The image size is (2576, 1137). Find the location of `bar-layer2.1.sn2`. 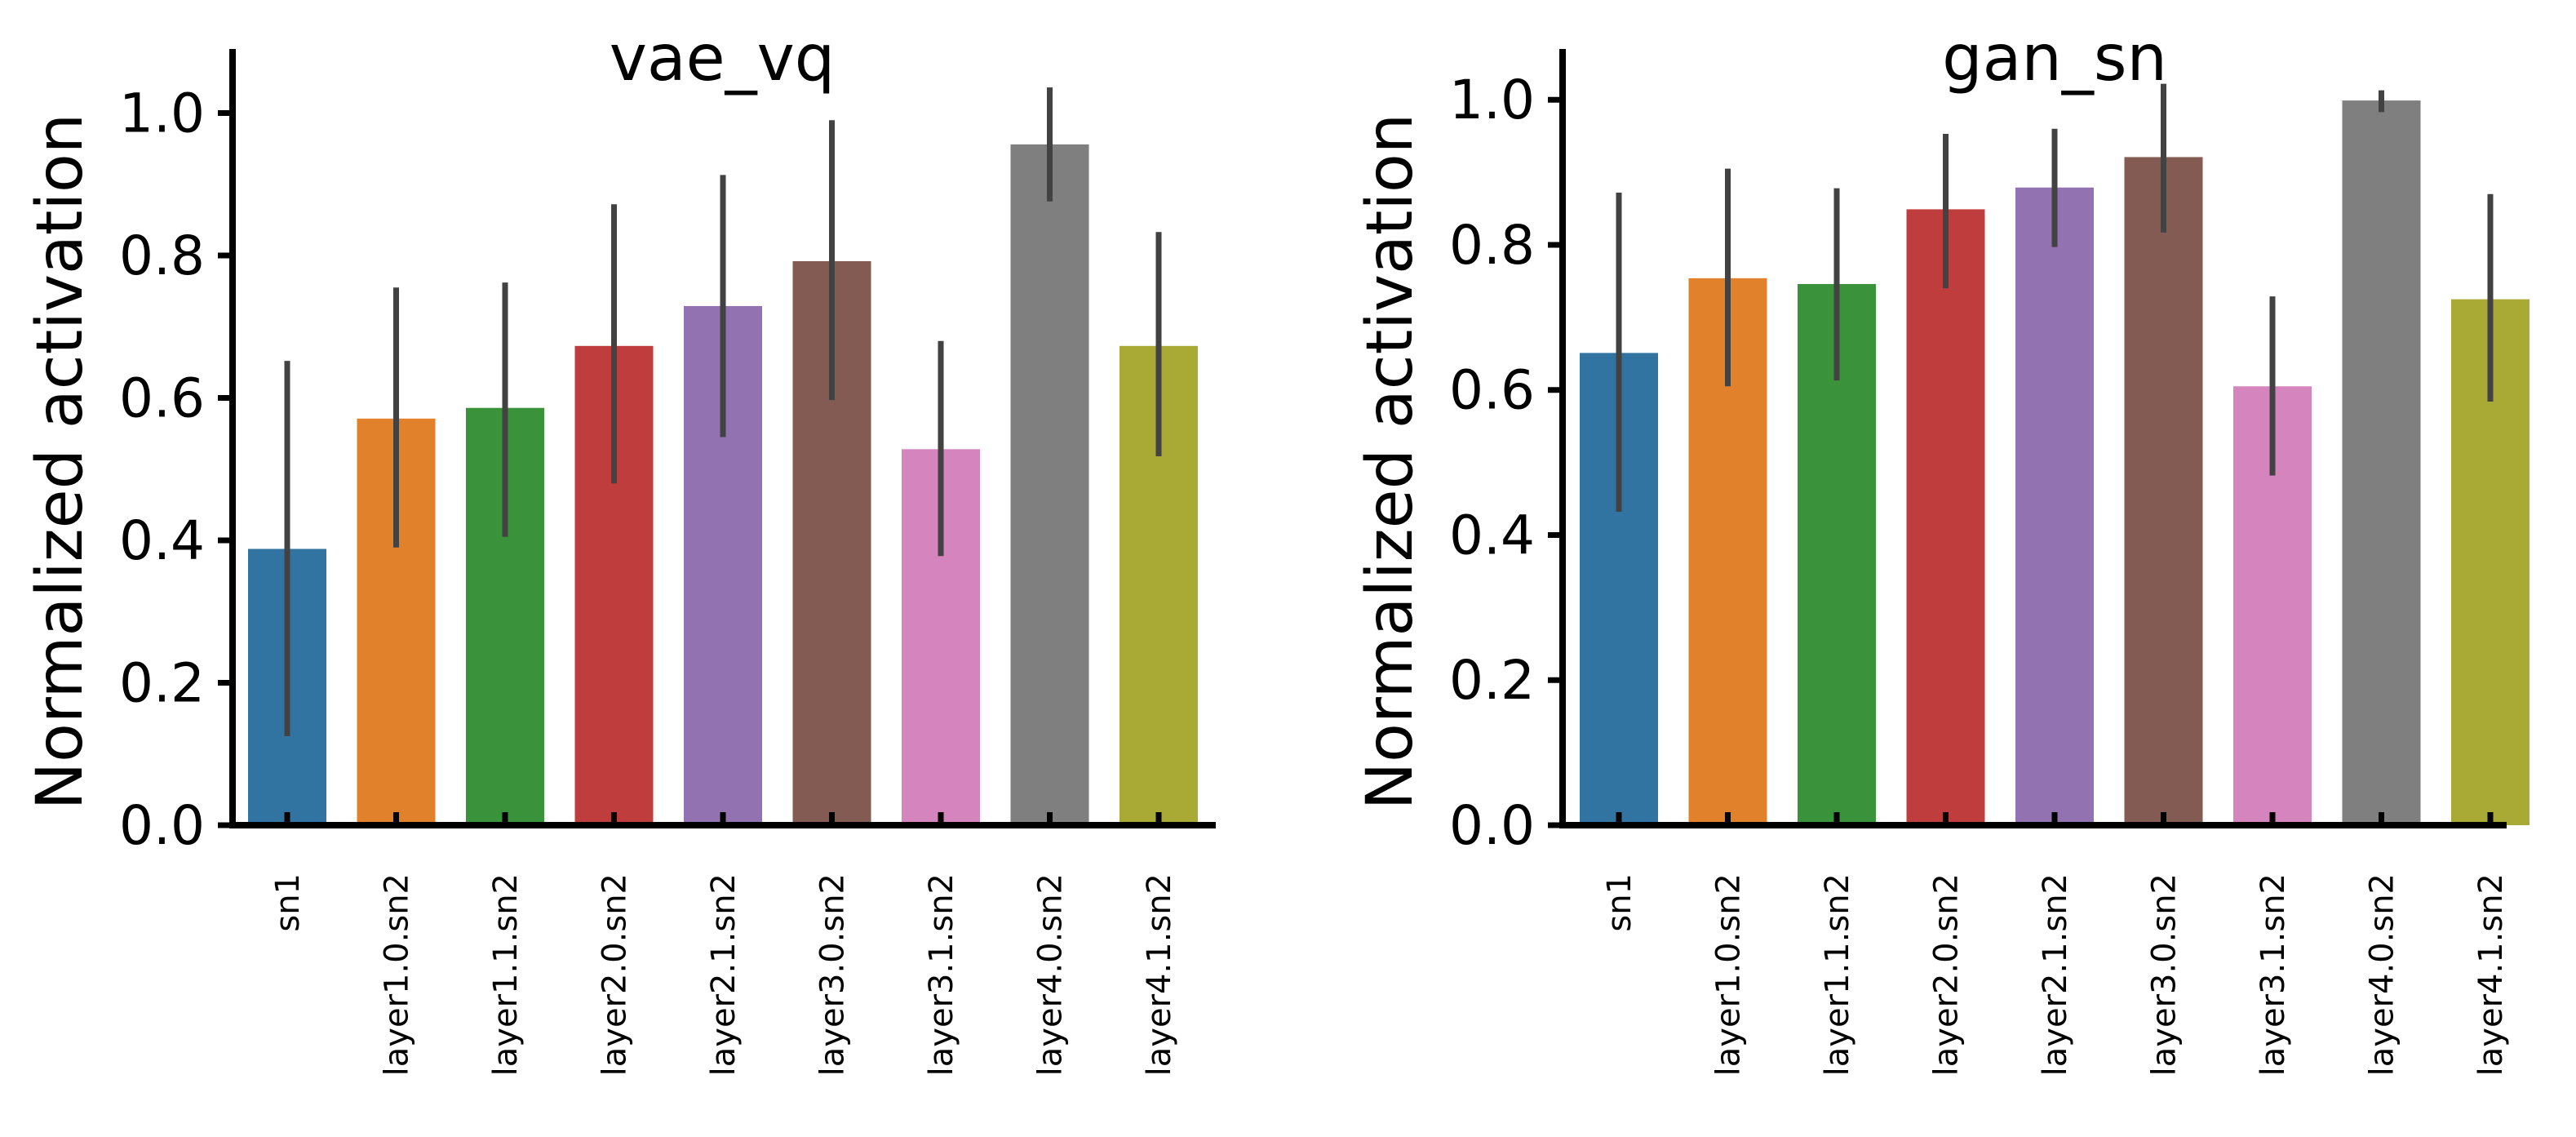

bar-layer2.1.sn2 is located at coordinates (2054, 507).